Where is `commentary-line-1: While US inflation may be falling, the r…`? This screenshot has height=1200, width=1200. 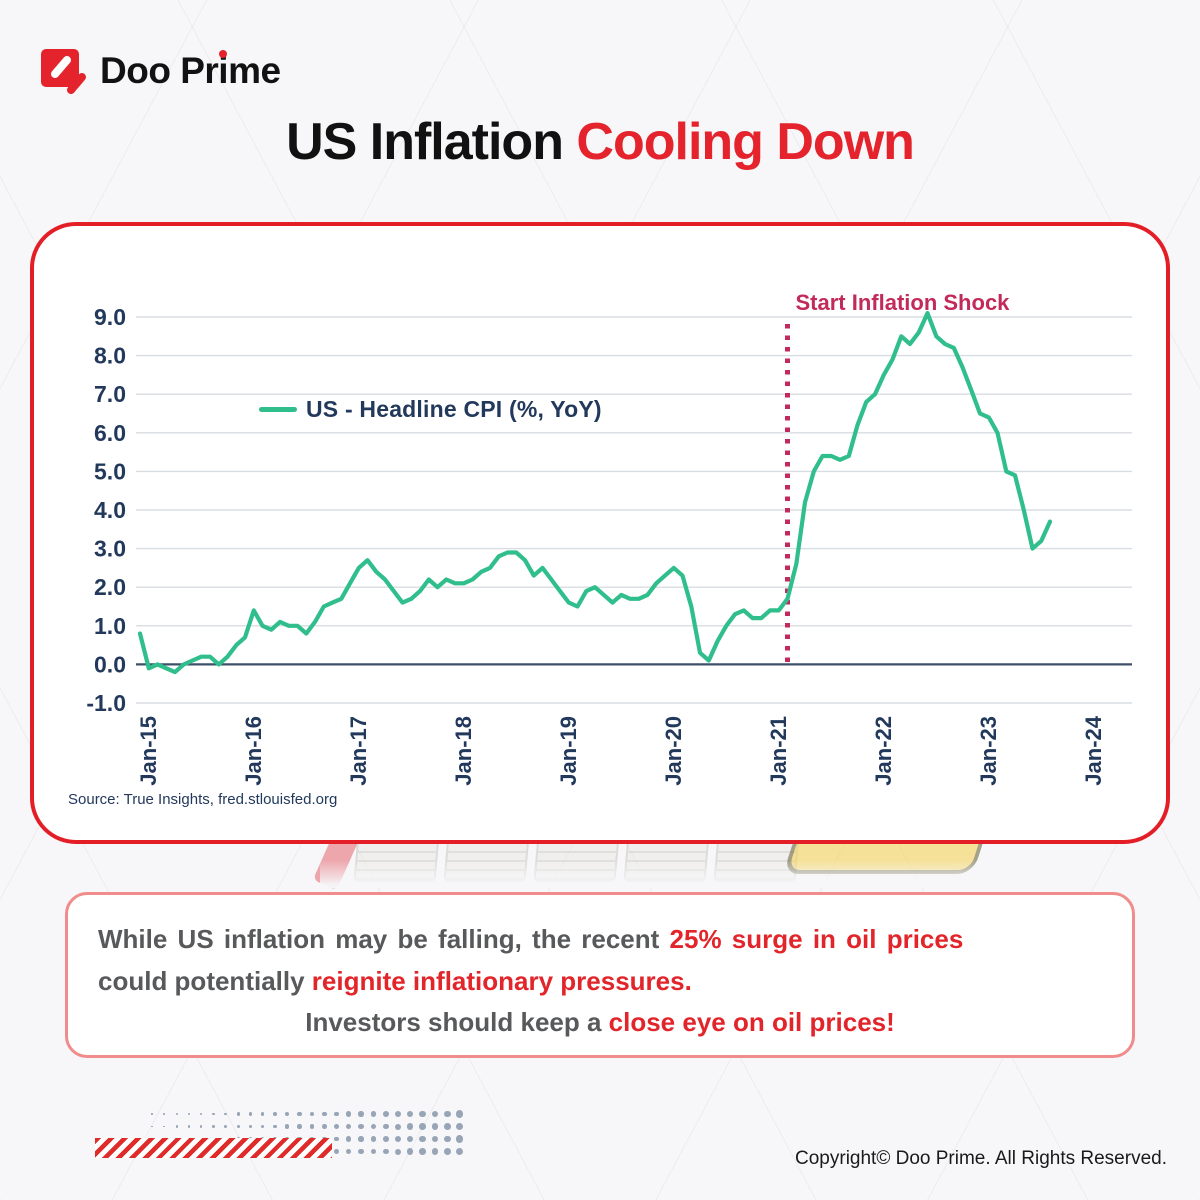 commentary-line-1: While US inflation may be falling, the r… is located at coordinates (531, 939).